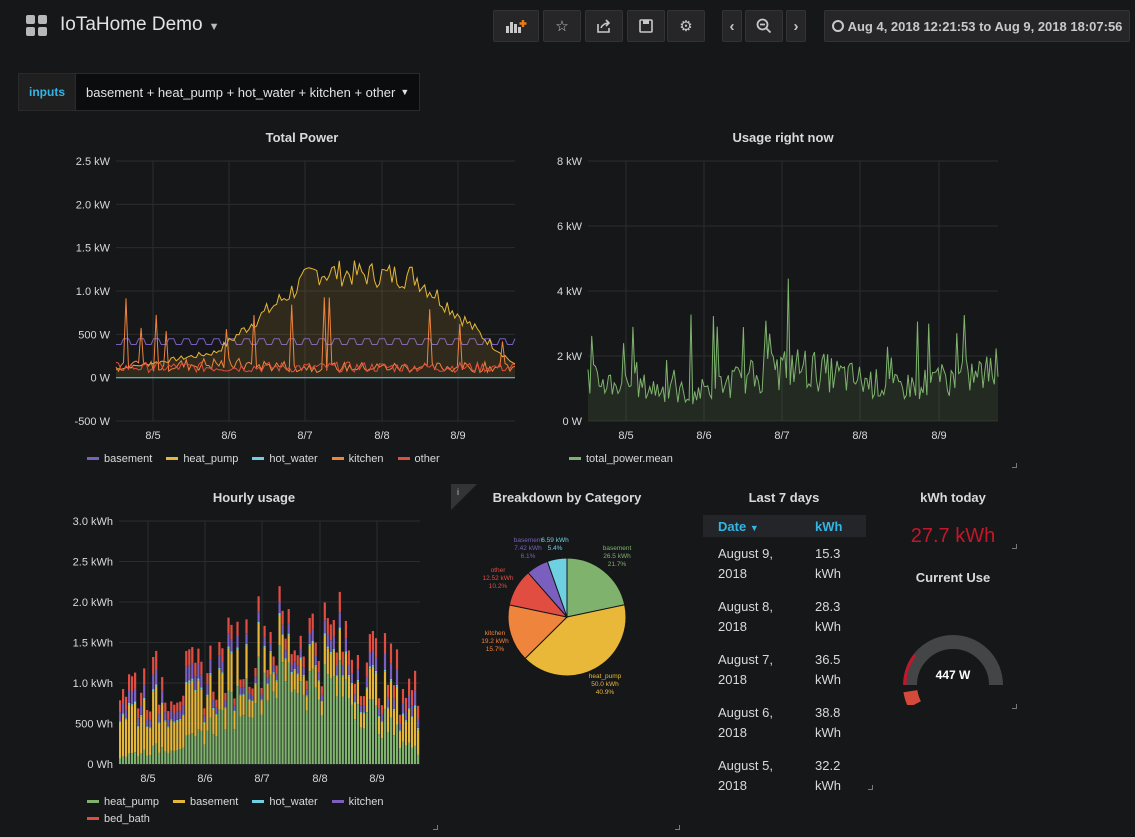 This screenshot has height=837, width=1135. What do you see at coordinates (784, 497) in the screenshot?
I see `panel-title-last7: Last 7 days` at bounding box center [784, 497].